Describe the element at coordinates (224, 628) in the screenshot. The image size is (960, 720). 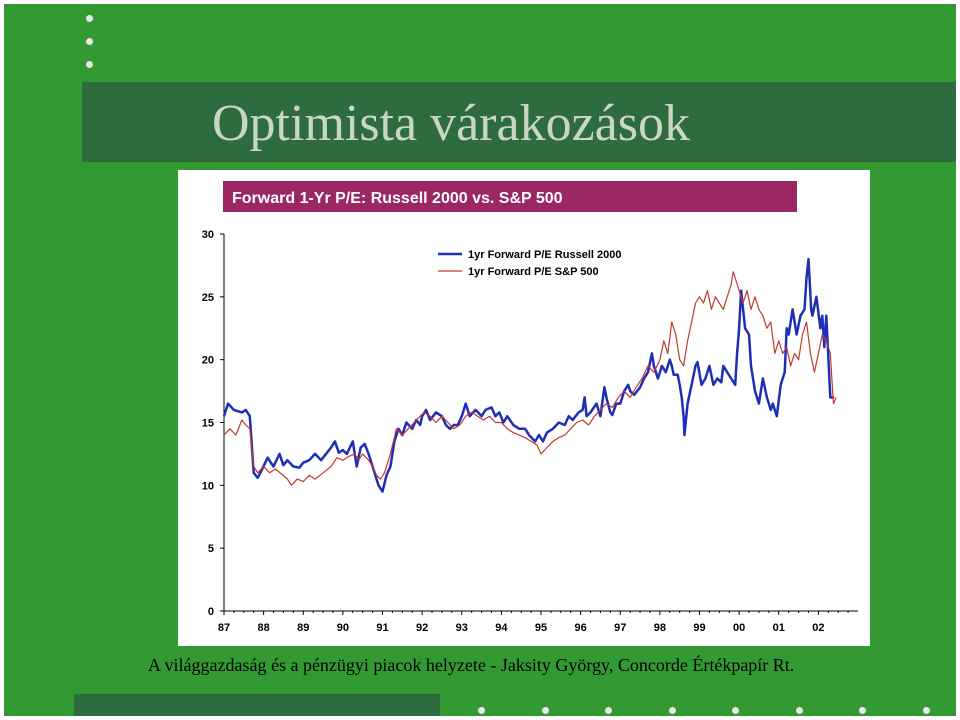
I see `x-tick-label: 87` at that location.